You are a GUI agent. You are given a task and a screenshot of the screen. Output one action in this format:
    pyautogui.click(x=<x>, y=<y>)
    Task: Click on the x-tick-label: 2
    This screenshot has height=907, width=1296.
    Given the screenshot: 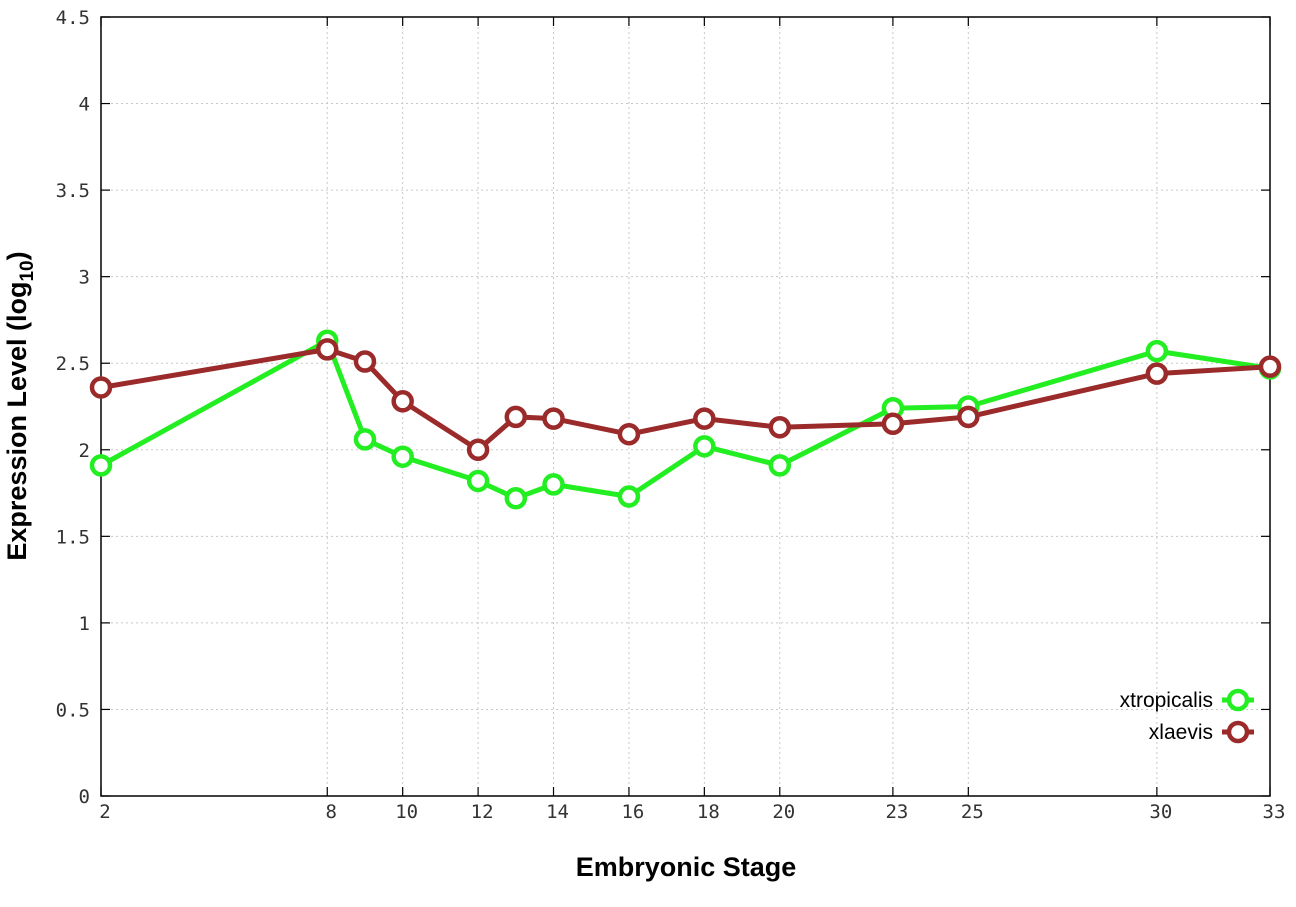 What is the action you would take?
    pyautogui.click(x=104, y=812)
    